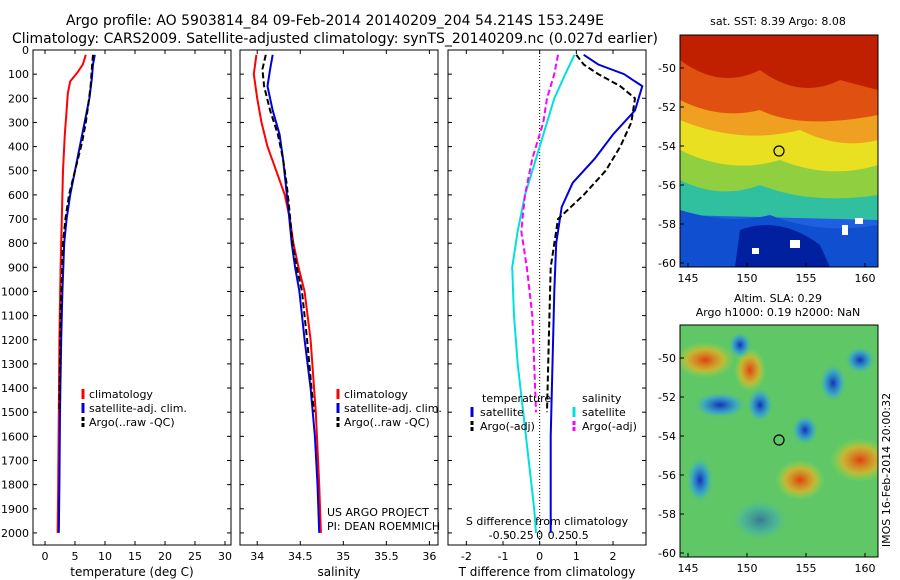  Describe the element at coordinates (502, 412) in the screenshot. I see `legend-label: satellite` at that location.